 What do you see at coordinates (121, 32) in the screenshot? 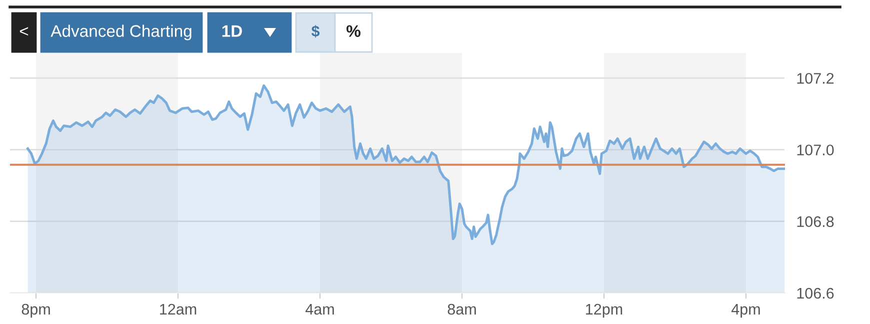
I see `text: Advanced Charting` at bounding box center [121, 32].